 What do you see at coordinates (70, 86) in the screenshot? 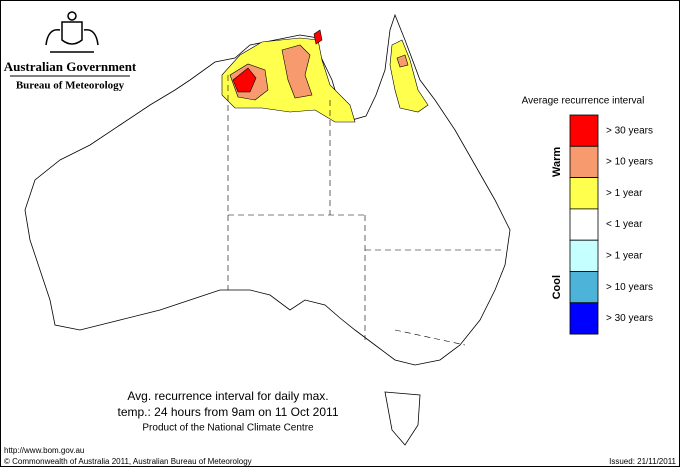
I see `bureau-name: Bureau of Meteorology` at bounding box center [70, 86].